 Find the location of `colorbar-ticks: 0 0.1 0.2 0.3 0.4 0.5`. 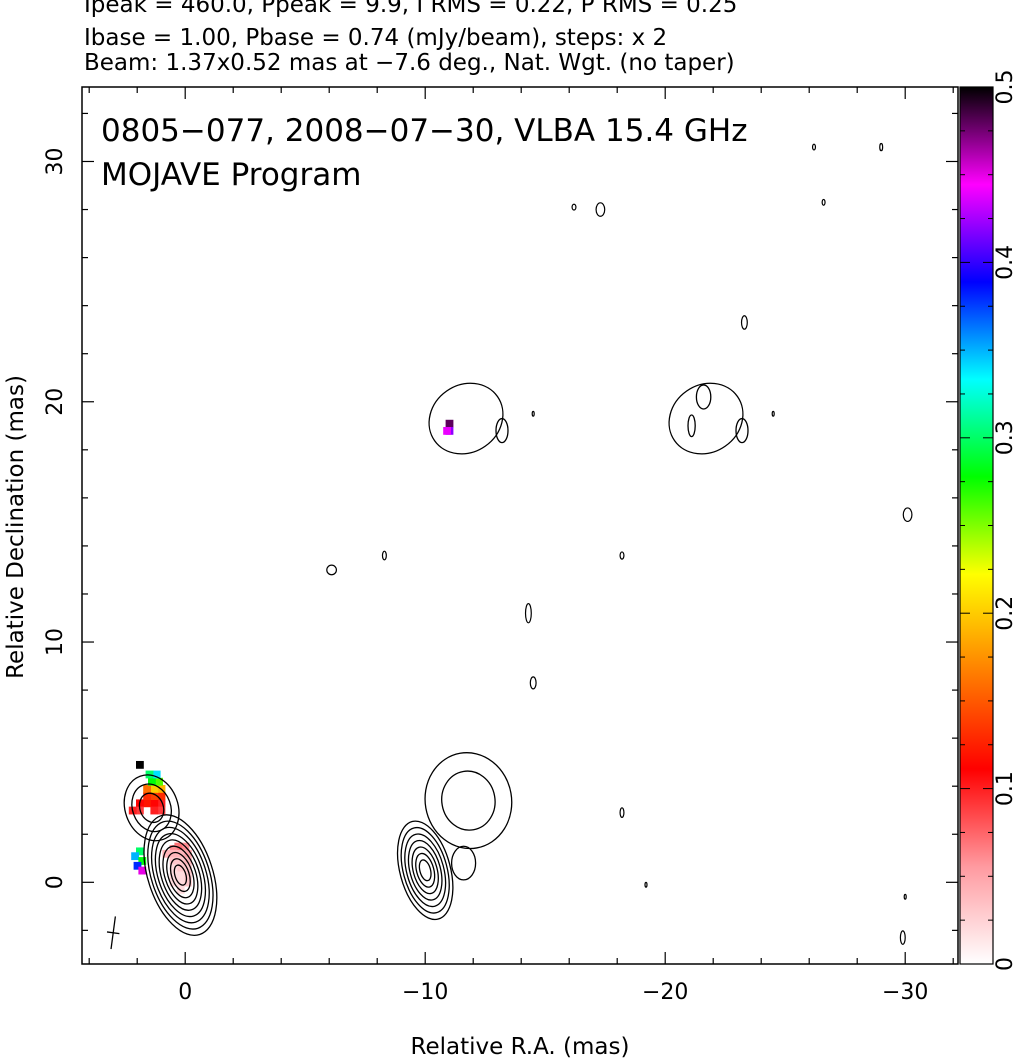

colorbar-ticks: 0 0.1 0.2 0.3 0.4 0.5 is located at coordinates (989, 520).